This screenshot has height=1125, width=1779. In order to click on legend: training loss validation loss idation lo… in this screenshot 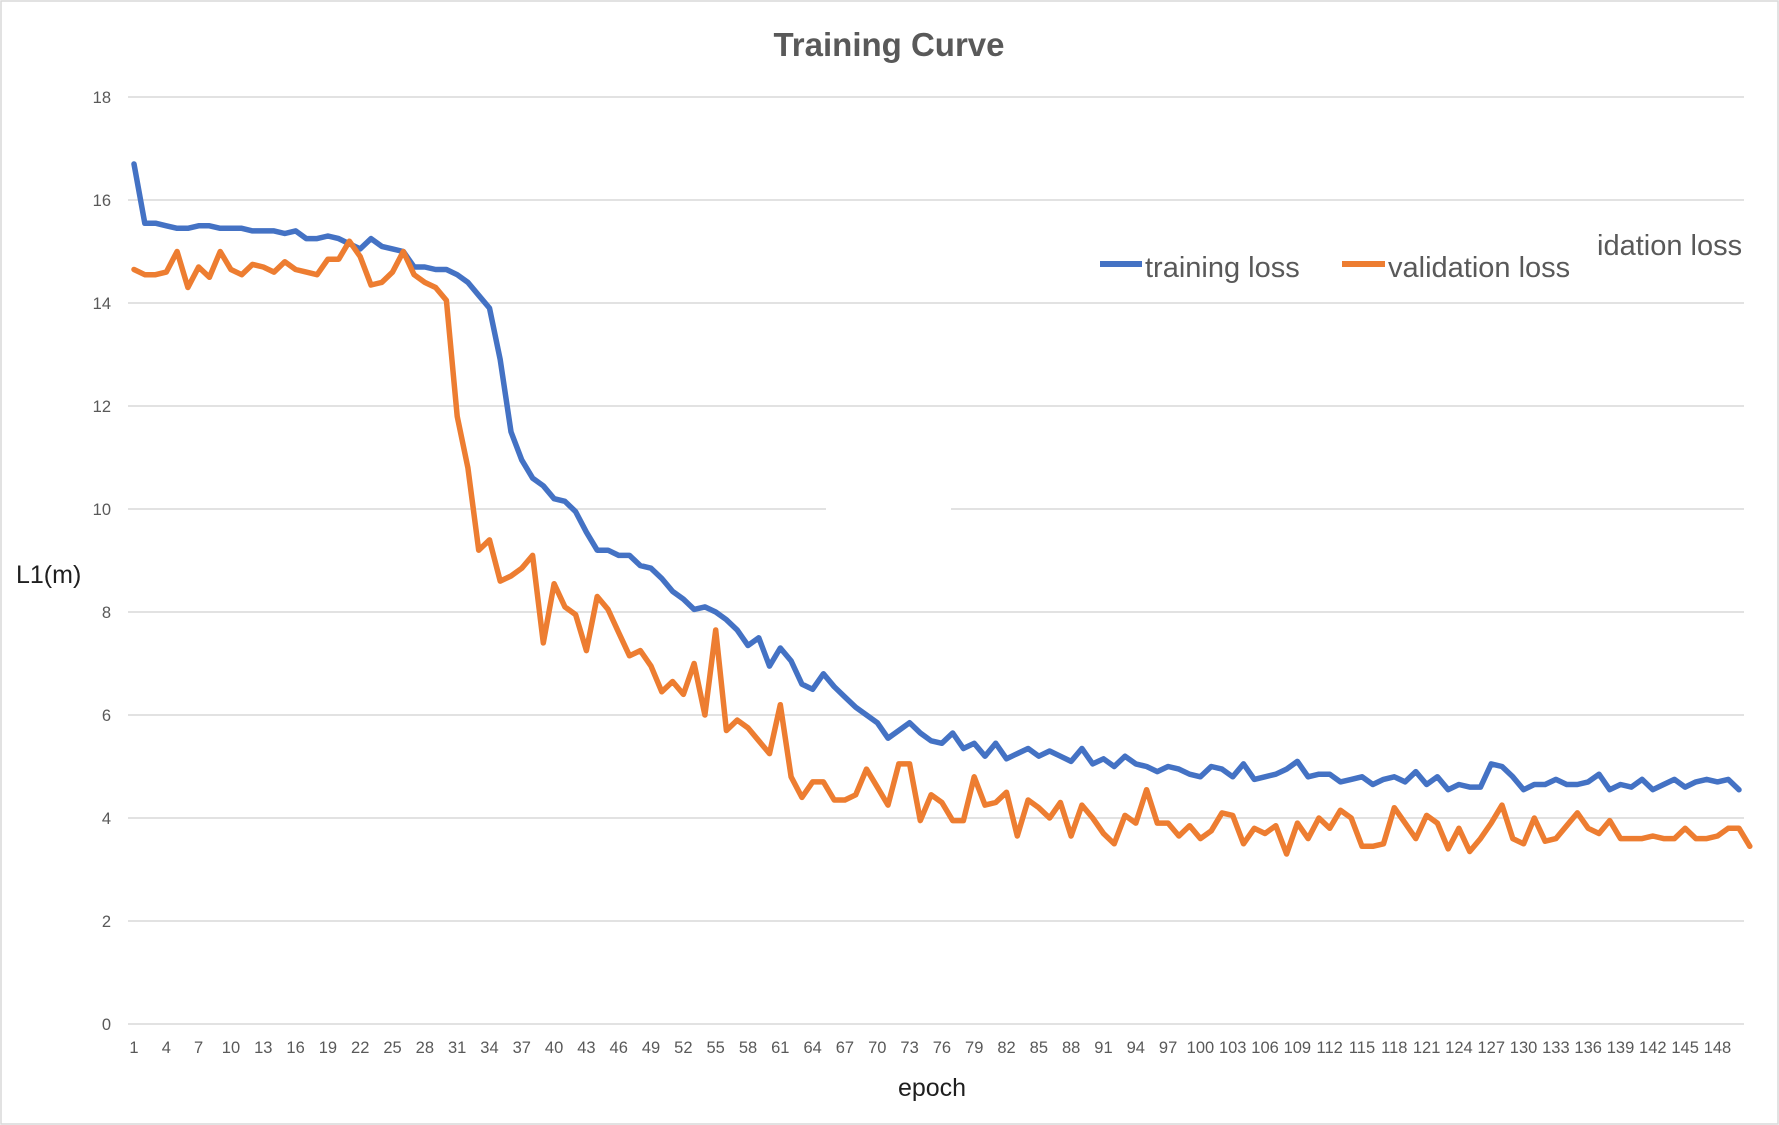, I will do `click(1421, 257)`.